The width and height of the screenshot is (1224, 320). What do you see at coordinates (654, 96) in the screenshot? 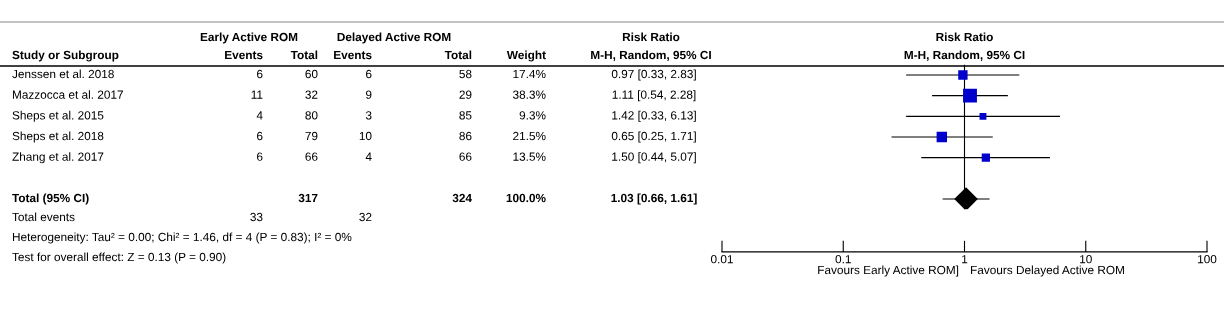
I see `text: 1.11 [0.54, 2.28]` at bounding box center [654, 96].